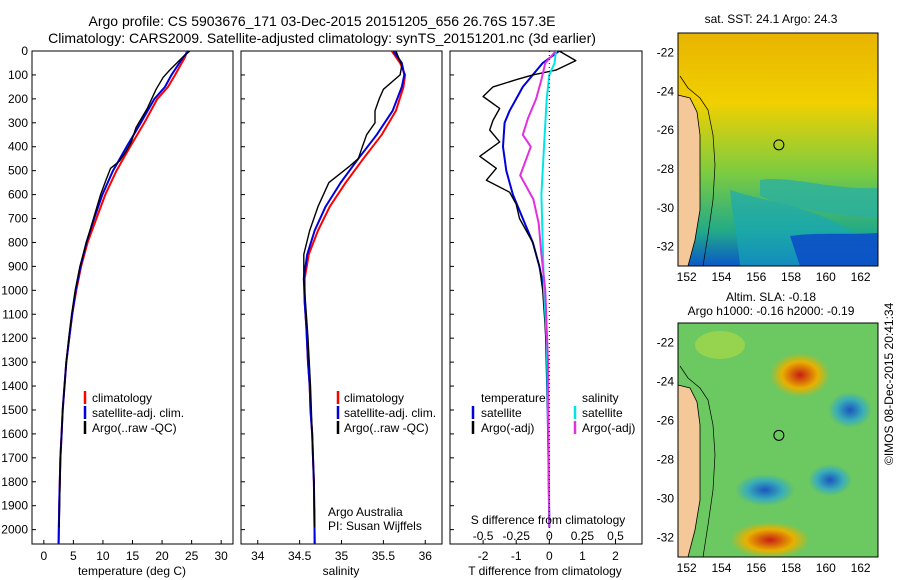  What do you see at coordinates (697, 461) in the screenshot?
I see `sla-shelf-contour` at bounding box center [697, 461].